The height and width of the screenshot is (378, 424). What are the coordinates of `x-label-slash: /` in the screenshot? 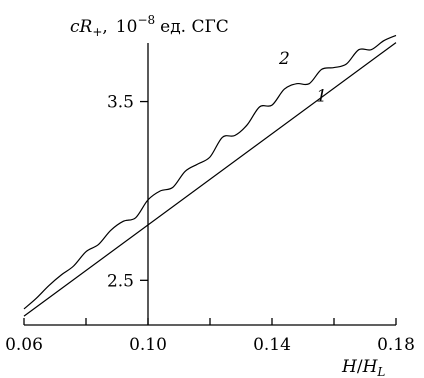 It's located at (360, 367).